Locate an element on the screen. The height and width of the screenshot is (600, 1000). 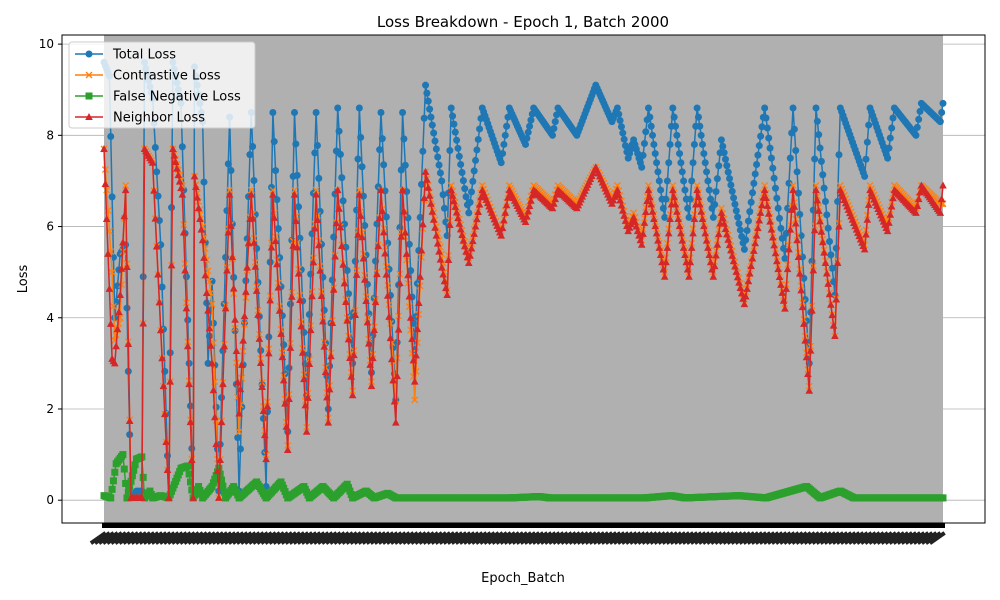
legend-label: Total Loss is located at coordinates (144, 55).